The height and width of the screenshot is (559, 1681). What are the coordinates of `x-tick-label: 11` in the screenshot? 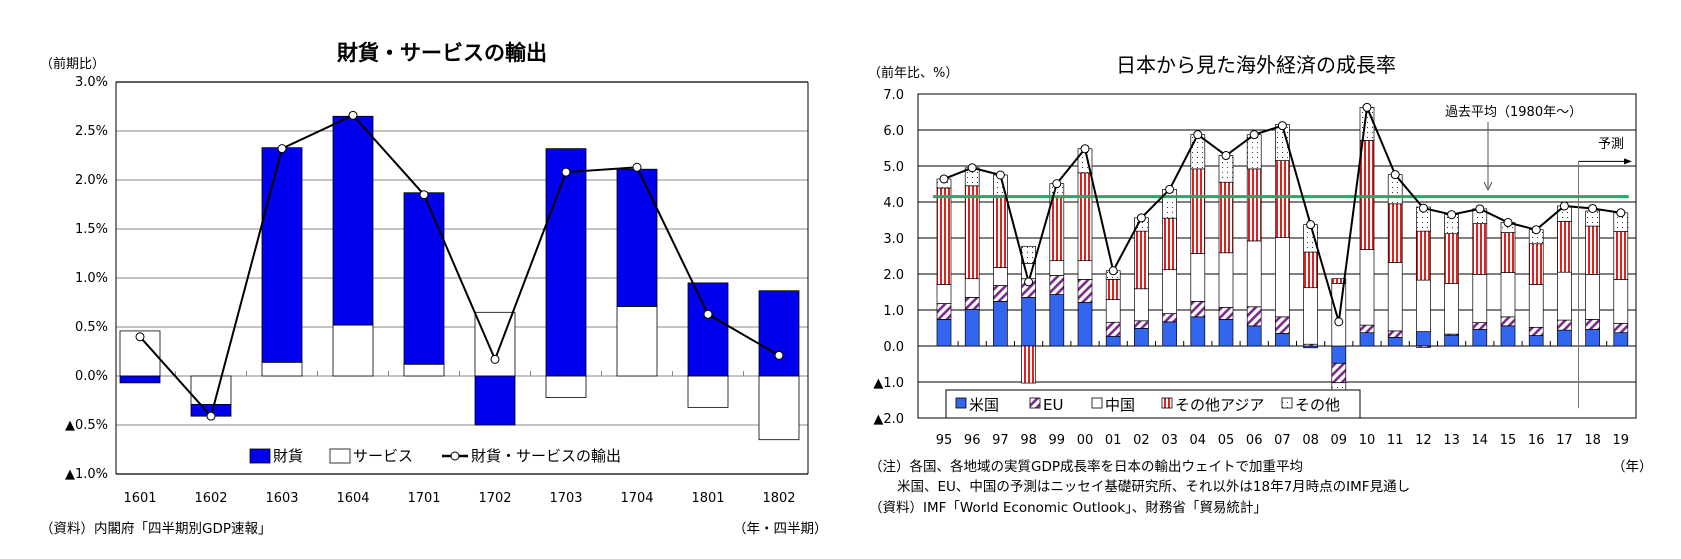 It's located at (1395, 440).